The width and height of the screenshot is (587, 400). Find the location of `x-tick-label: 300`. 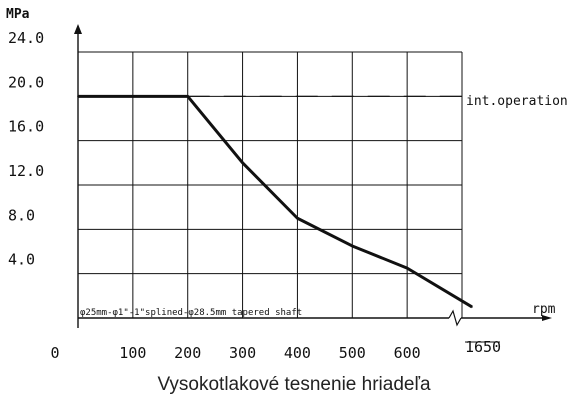

x-tick-label: 300 is located at coordinates (242, 353).